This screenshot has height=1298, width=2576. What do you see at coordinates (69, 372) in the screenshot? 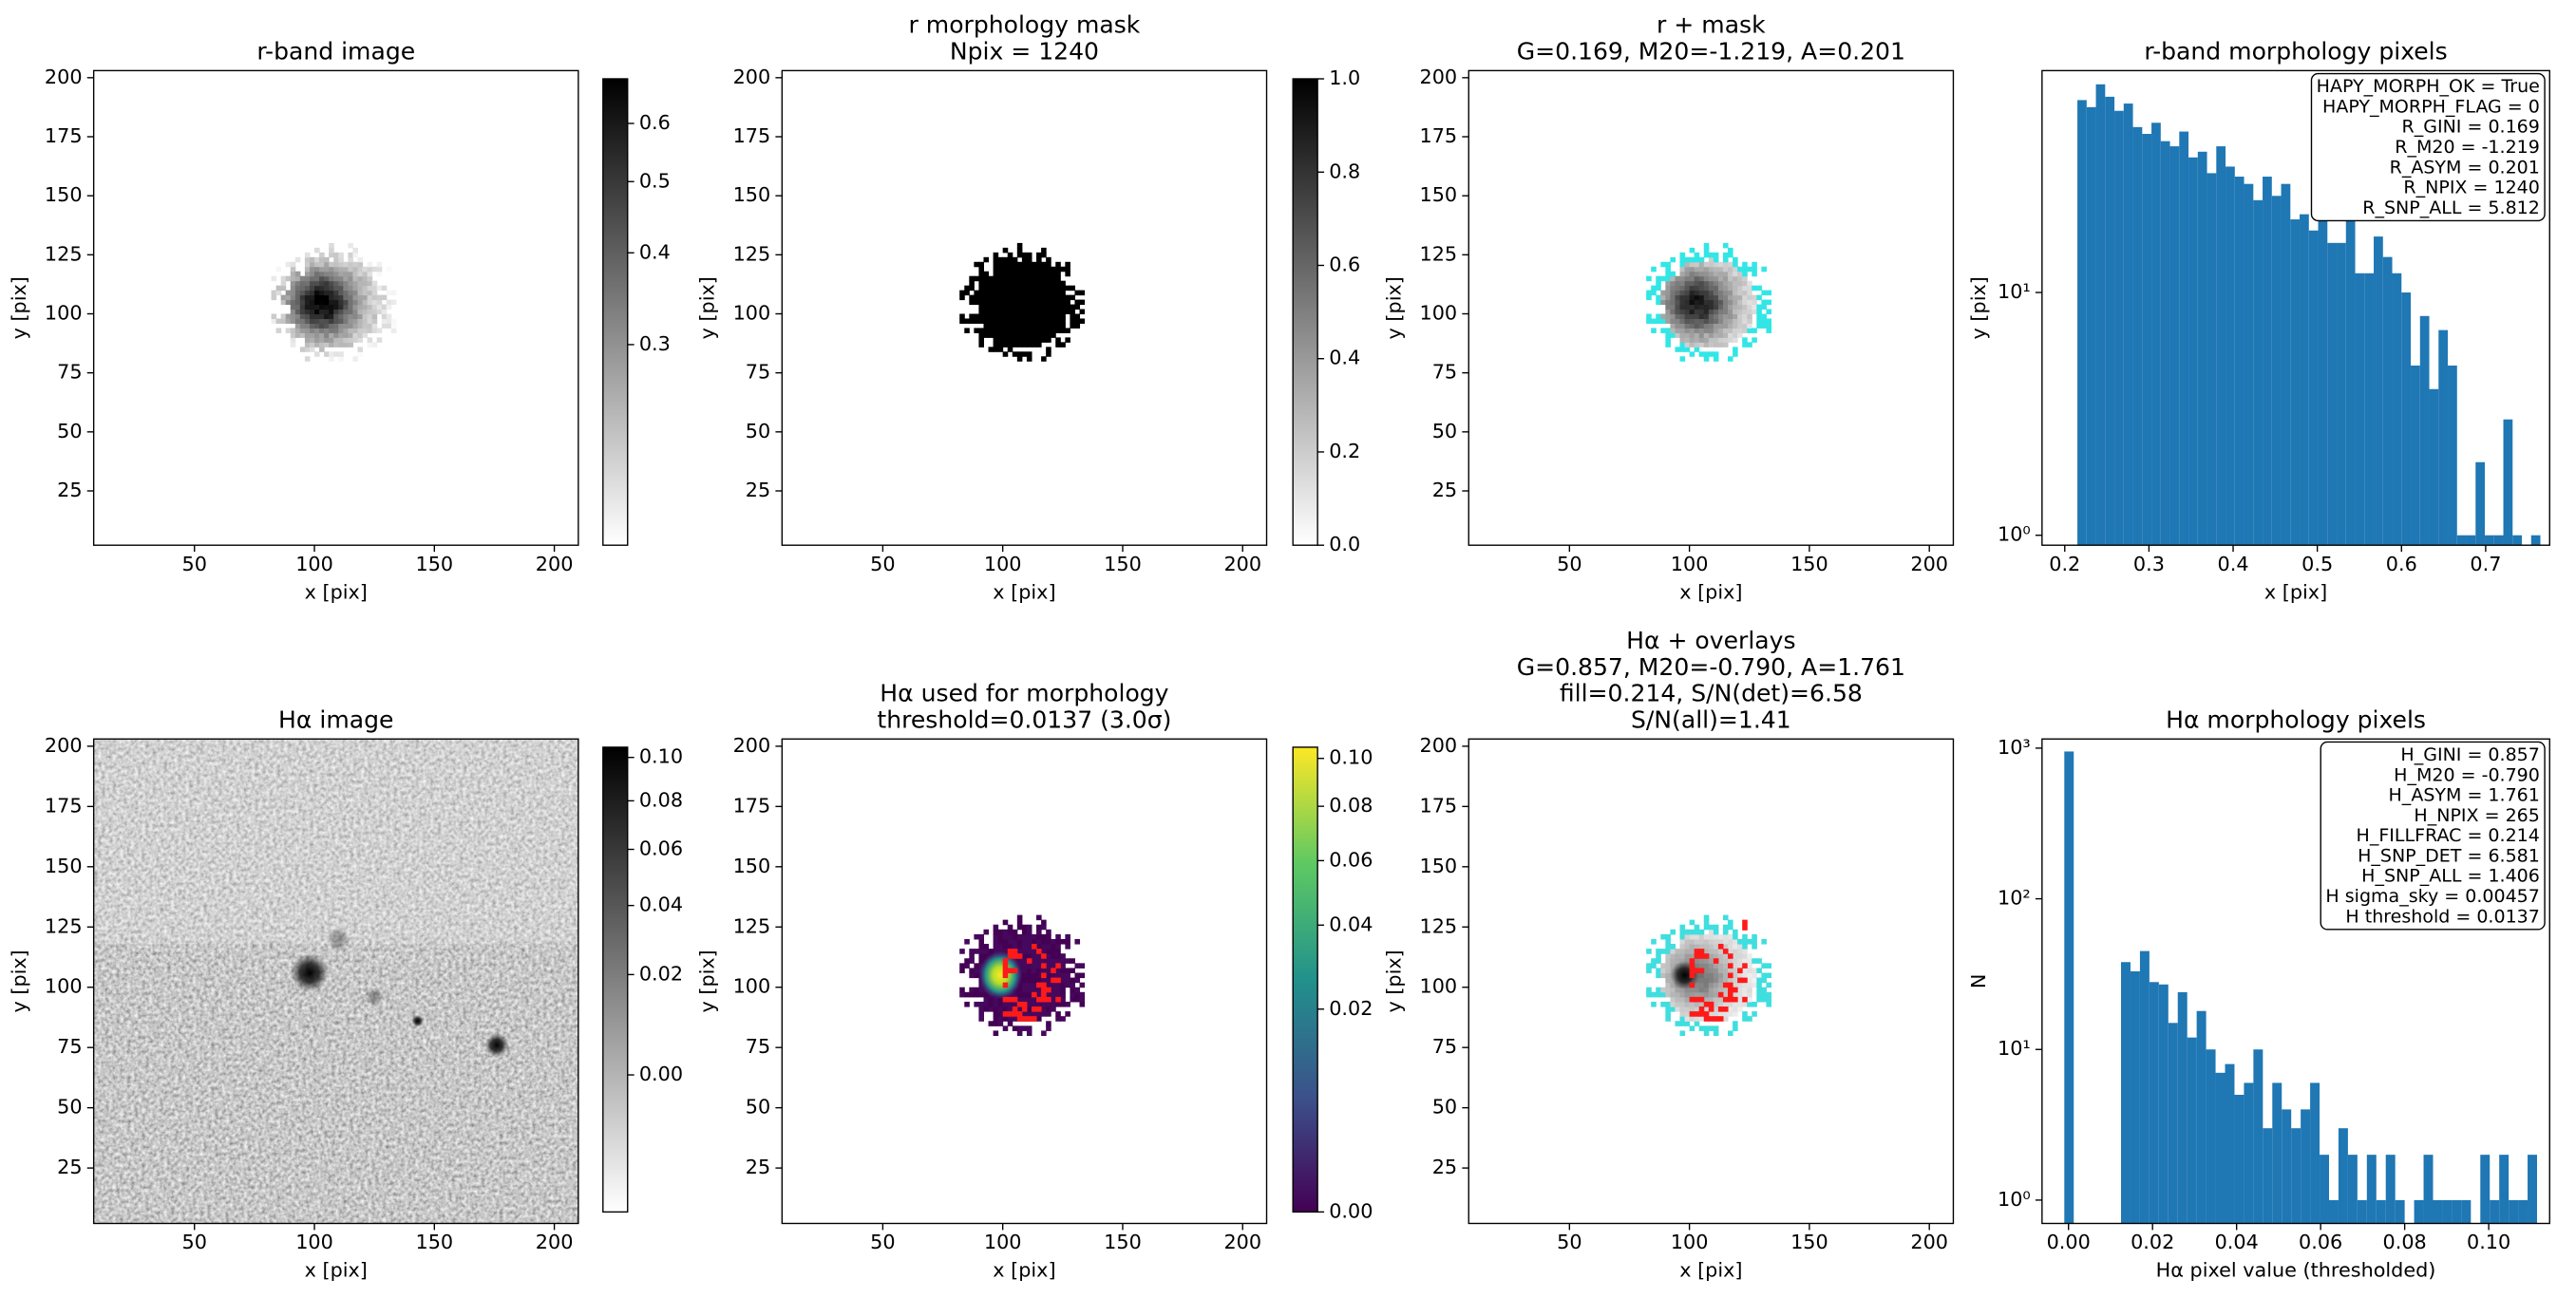
I see `y-tick-label: 75` at bounding box center [69, 372].